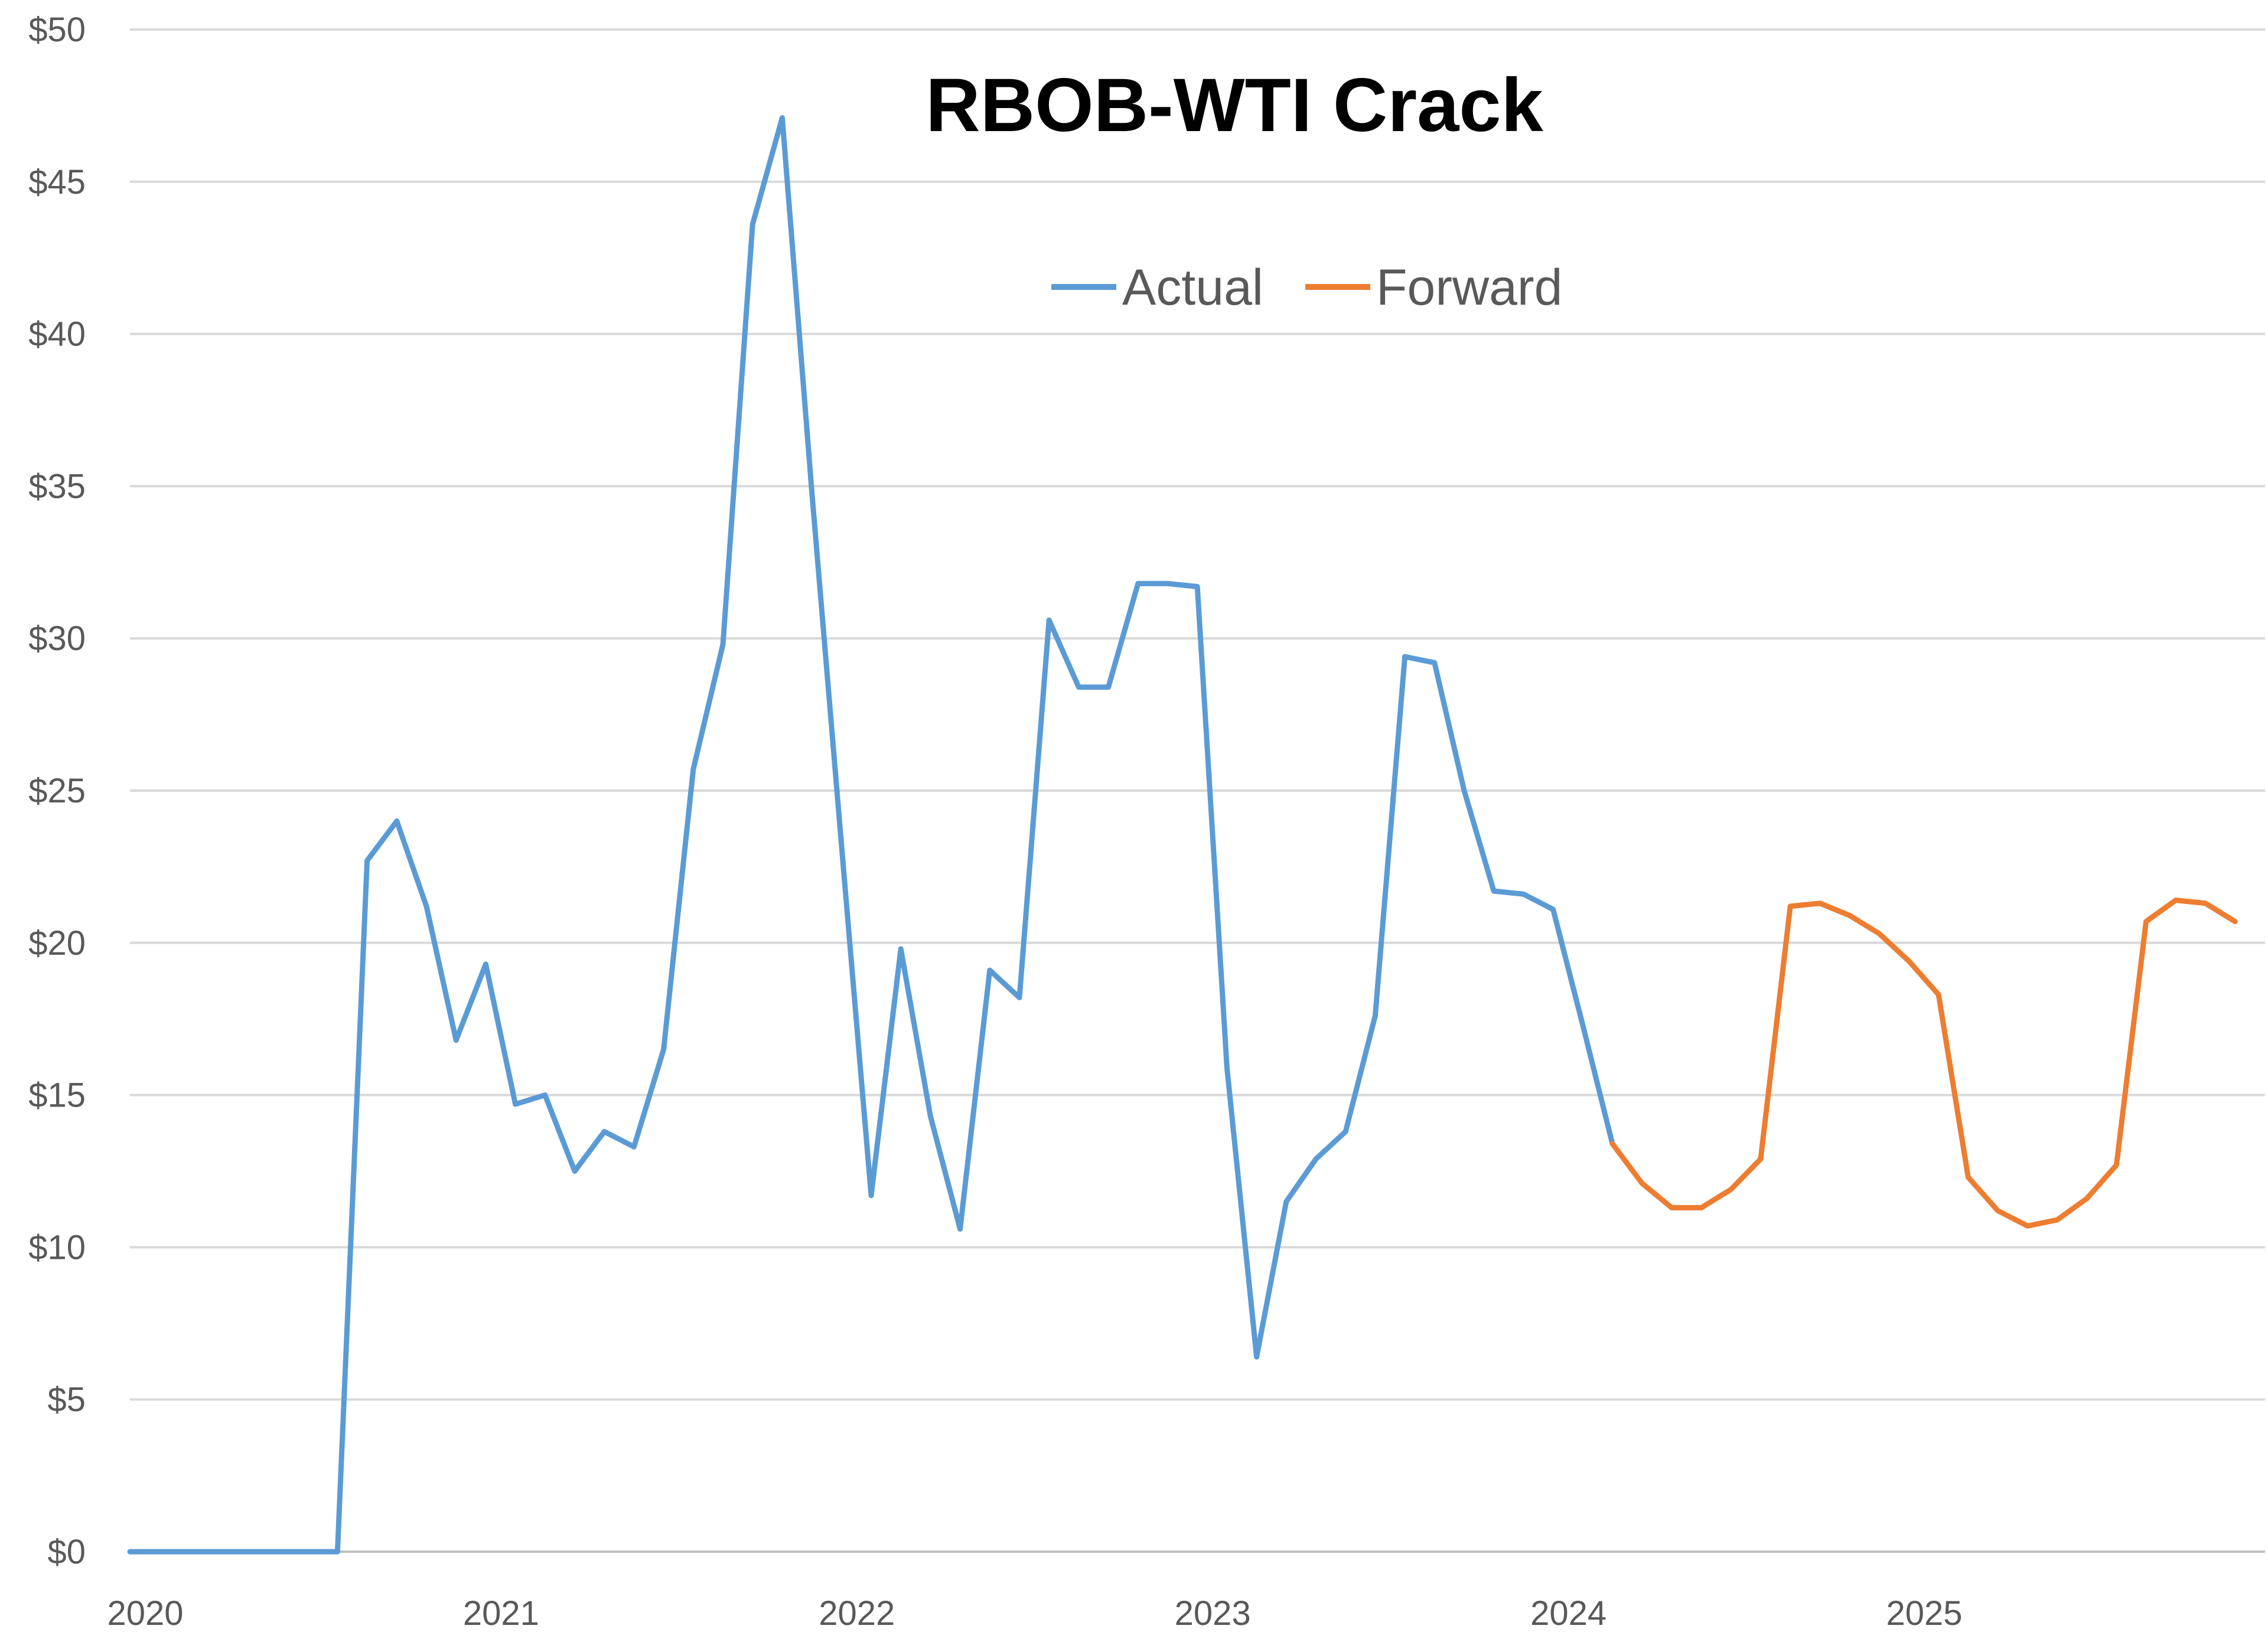 This screenshot has height=1645, width=2268. What do you see at coordinates (57, 182) in the screenshot?
I see `y-tick-label: $45` at bounding box center [57, 182].